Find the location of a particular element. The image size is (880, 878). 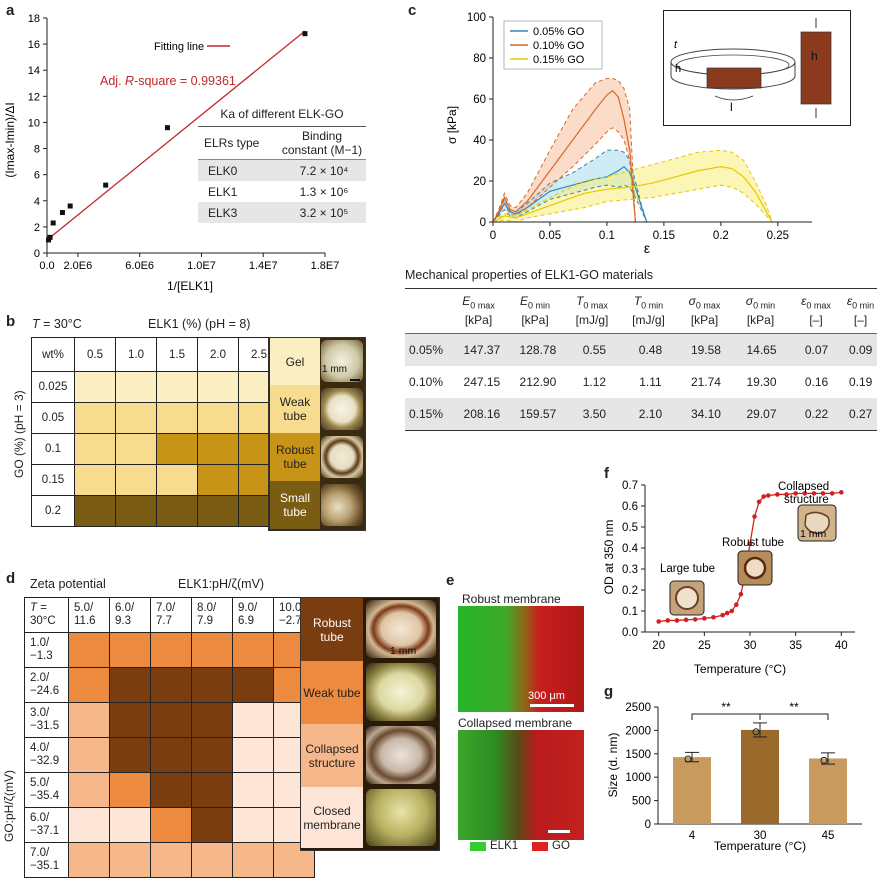

inset-h2-label: h is located at coordinates (814, 56).